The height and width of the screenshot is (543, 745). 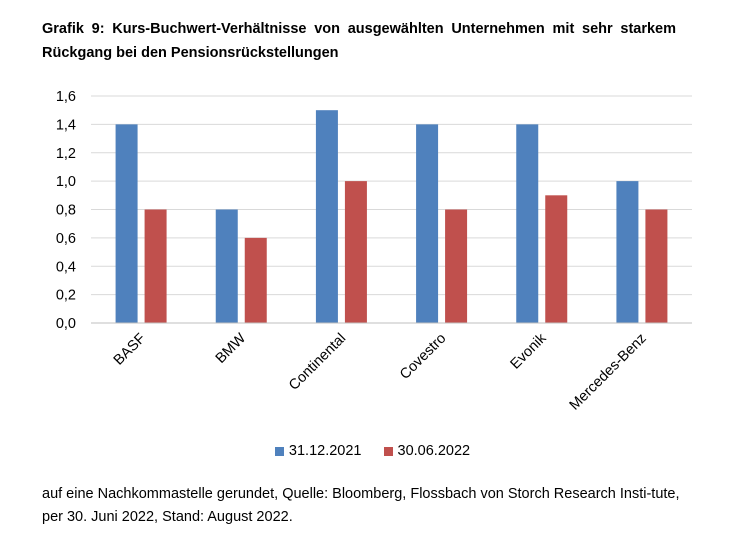 I want to click on y-axis-tick-labels: 0,0 0,2 0,4 0,6 0,8 1,0 1,2 1,4 1,6, so click(x=66, y=210).